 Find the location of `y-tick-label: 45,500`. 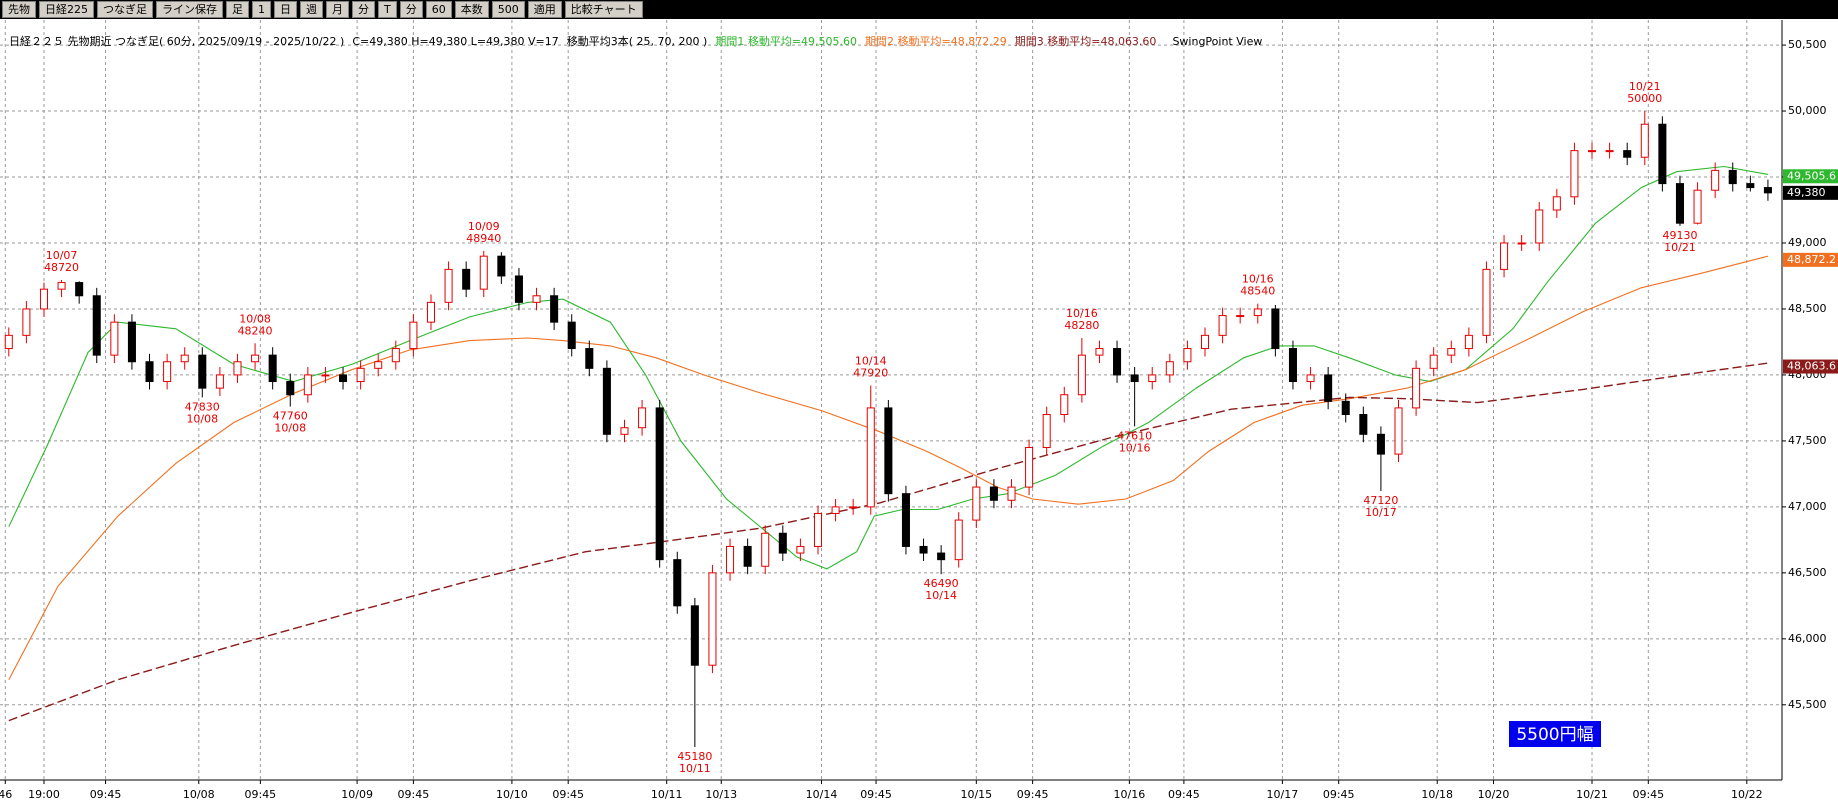

y-tick-label: 45,500 is located at coordinates (1807, 704).